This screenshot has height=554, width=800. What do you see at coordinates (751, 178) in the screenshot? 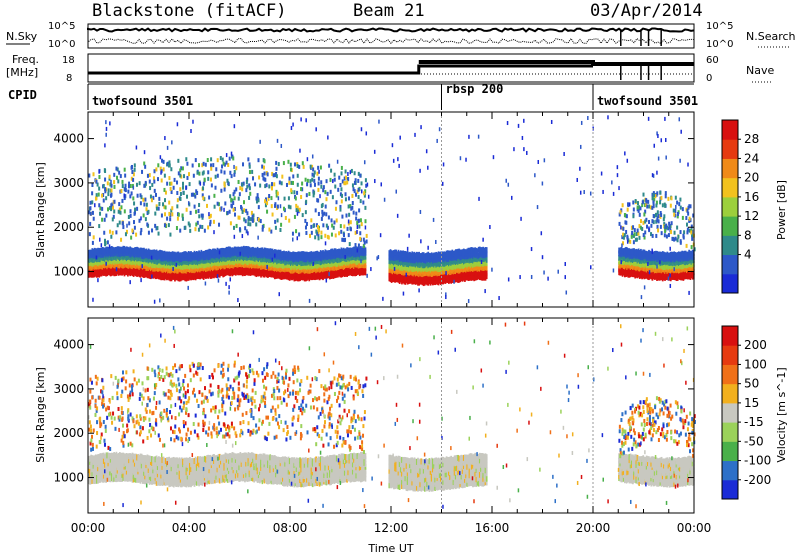
I see `colorbar-tick-label: 20` at bounding box center [751, 178].